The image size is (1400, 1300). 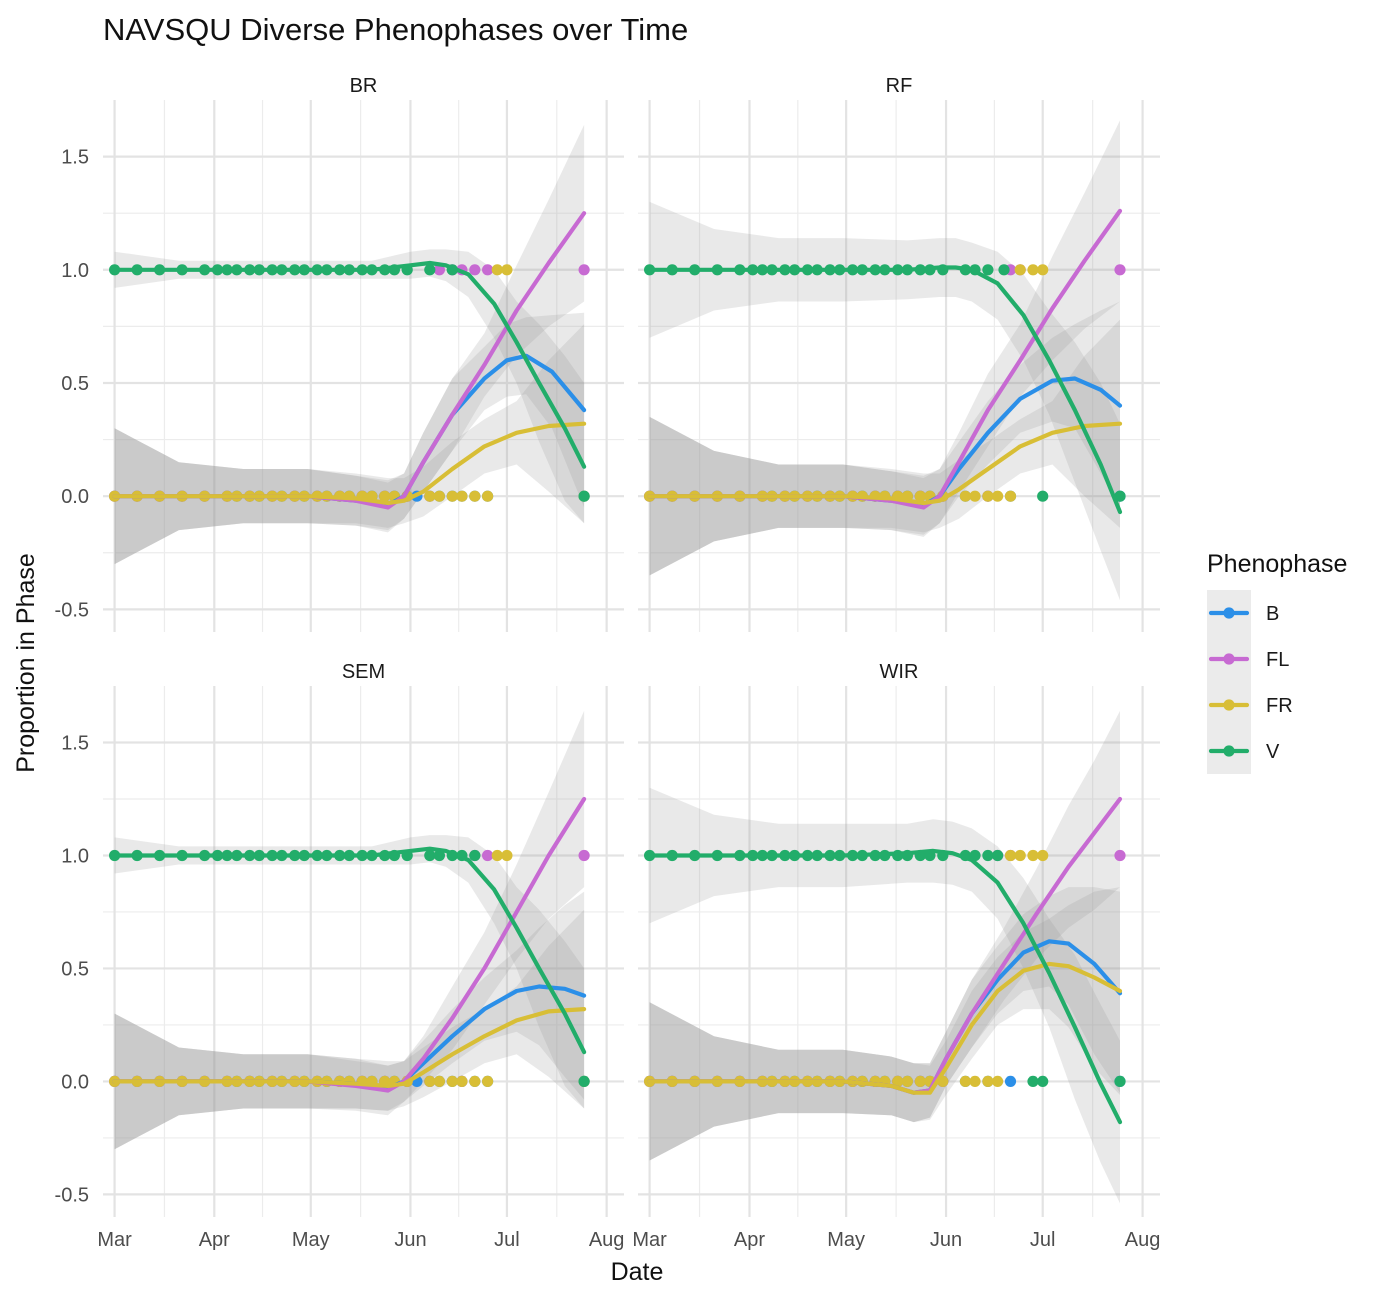 I want to click on legend-point-v, so click(x=1229, y=751).